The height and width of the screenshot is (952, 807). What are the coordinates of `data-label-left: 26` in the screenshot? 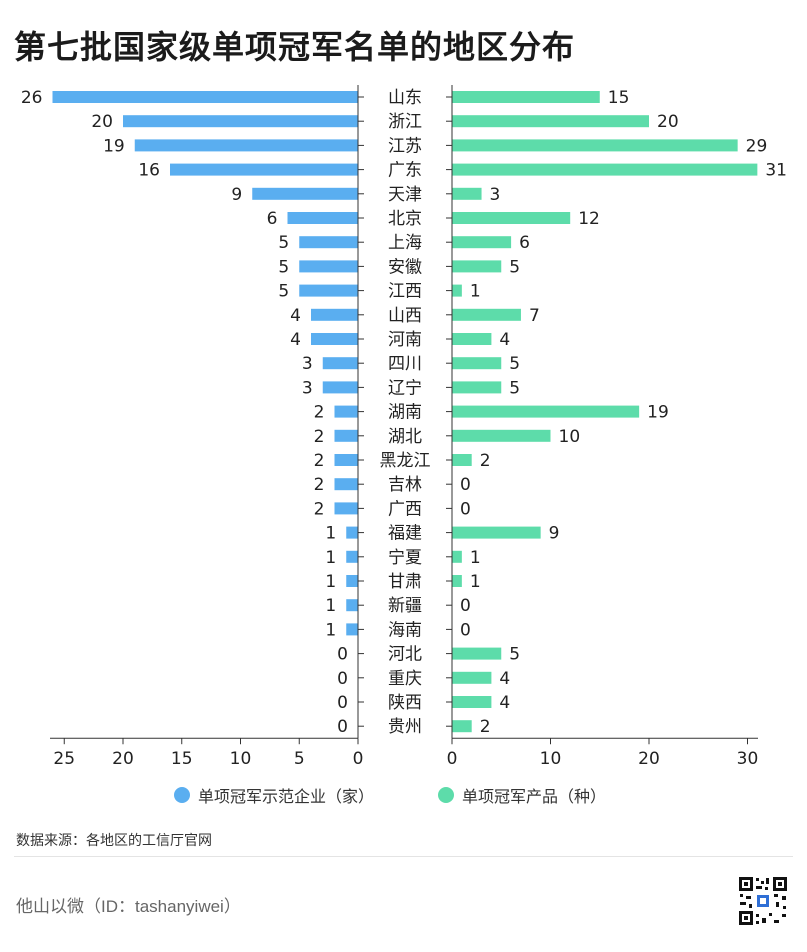 It's located at (32, 98).